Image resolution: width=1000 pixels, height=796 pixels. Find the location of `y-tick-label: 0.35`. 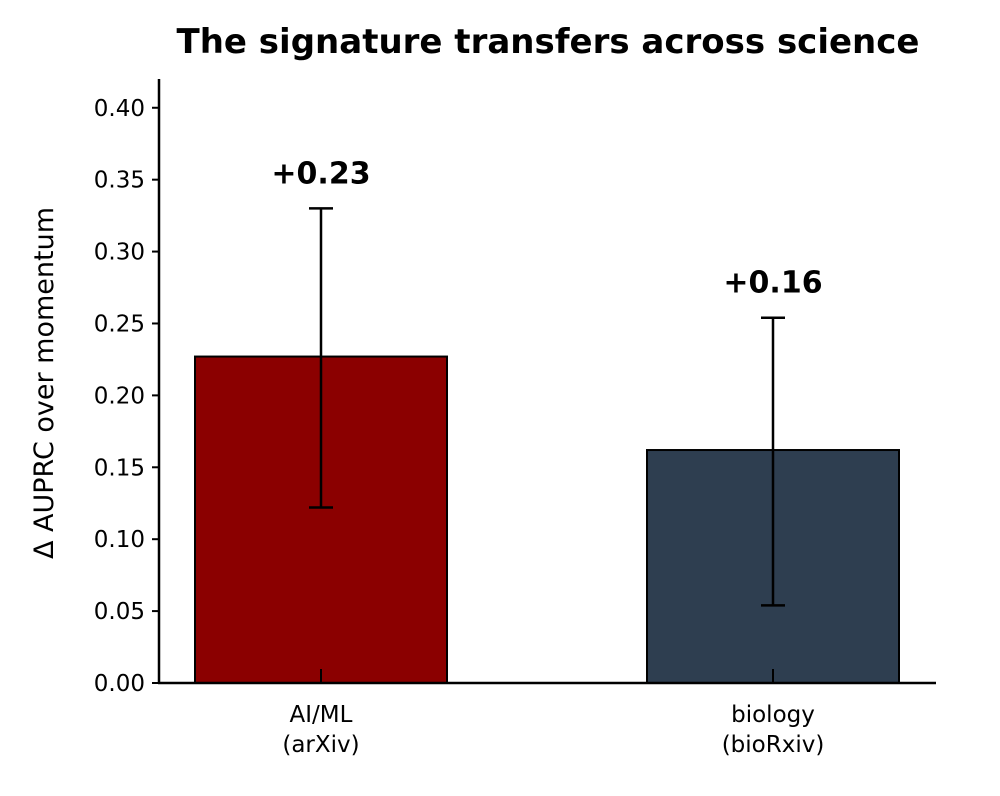

y-tick-label: 0.35 is located at coordinates (119, 181).